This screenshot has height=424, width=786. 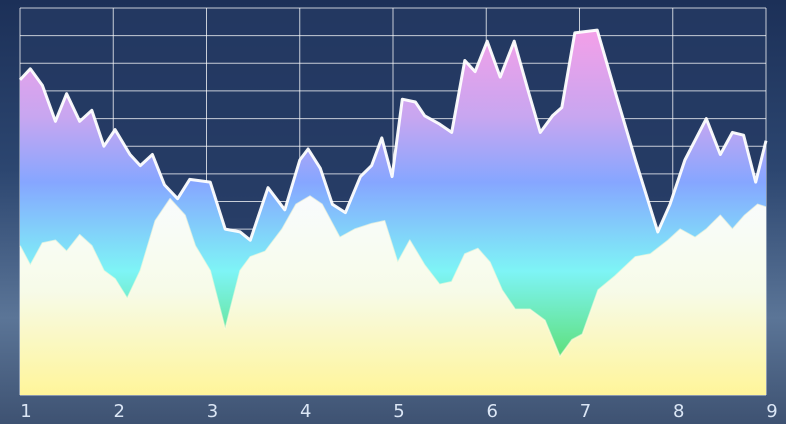 What do you see at coordinates (25, 411) in the screenshot?
I see `x-tick-label: 1` at bounding box center [25, 411].